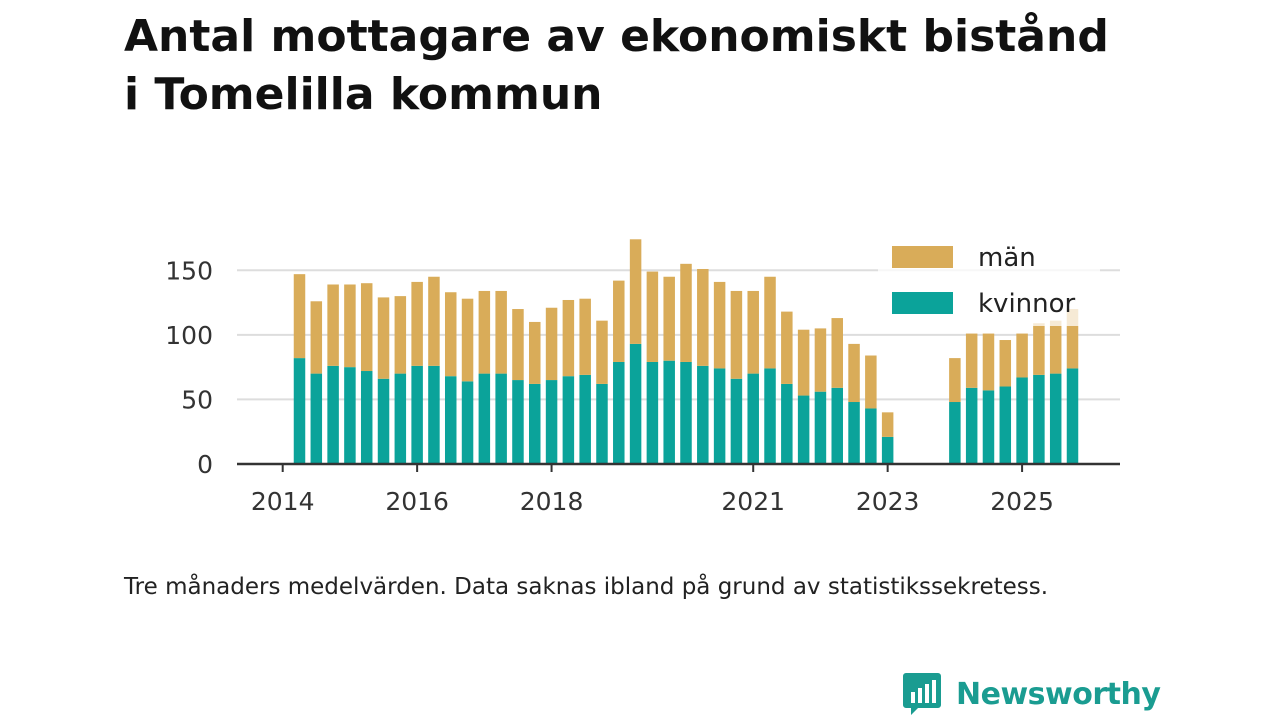  I want to click on legend-item-man-label: män, so click(1007, 258).